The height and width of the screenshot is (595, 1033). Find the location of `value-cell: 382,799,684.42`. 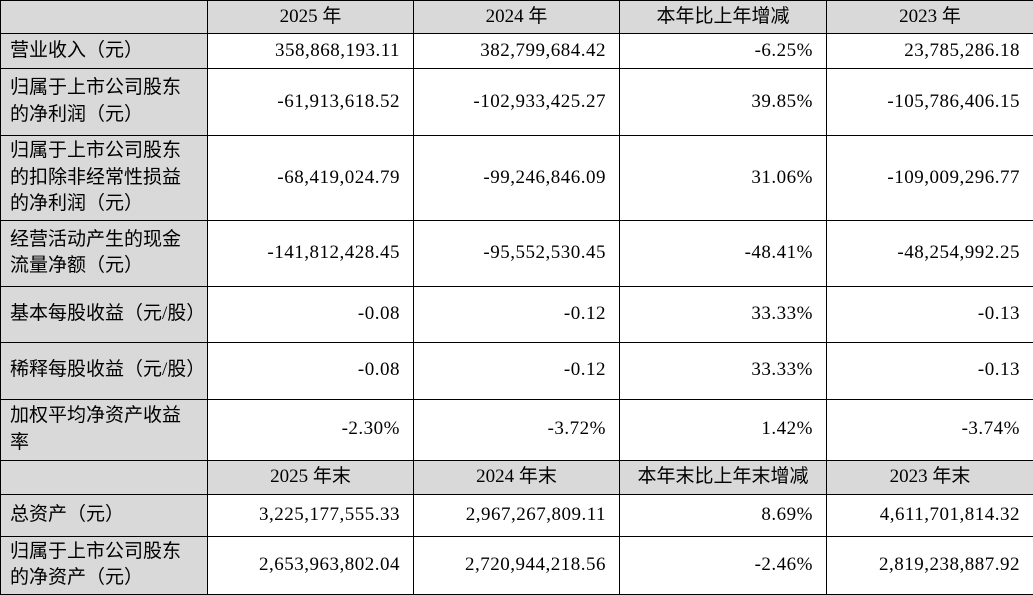

value-cell: 382,799,684.42 is located at coordinates (517, 51).